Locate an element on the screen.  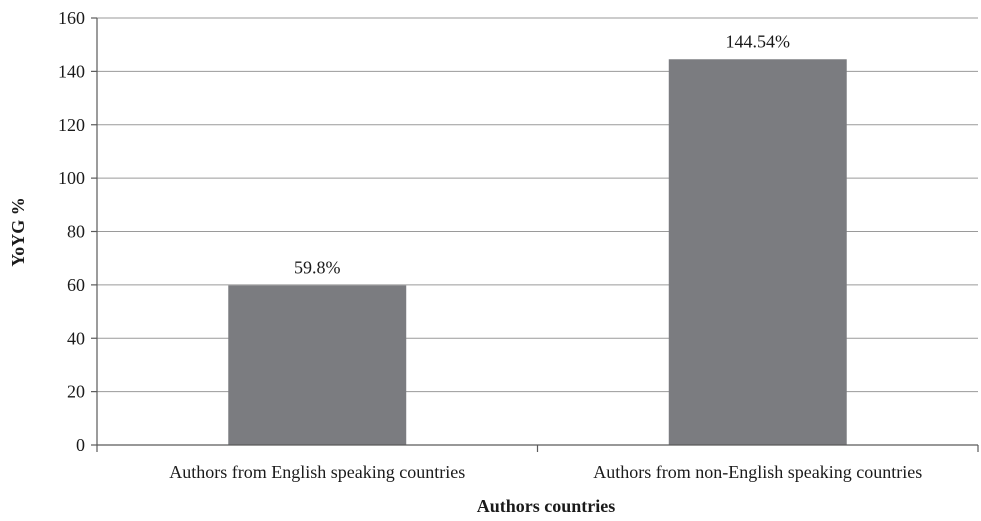
y-axis-title: YoYG % is located at coordinates (18, 232).